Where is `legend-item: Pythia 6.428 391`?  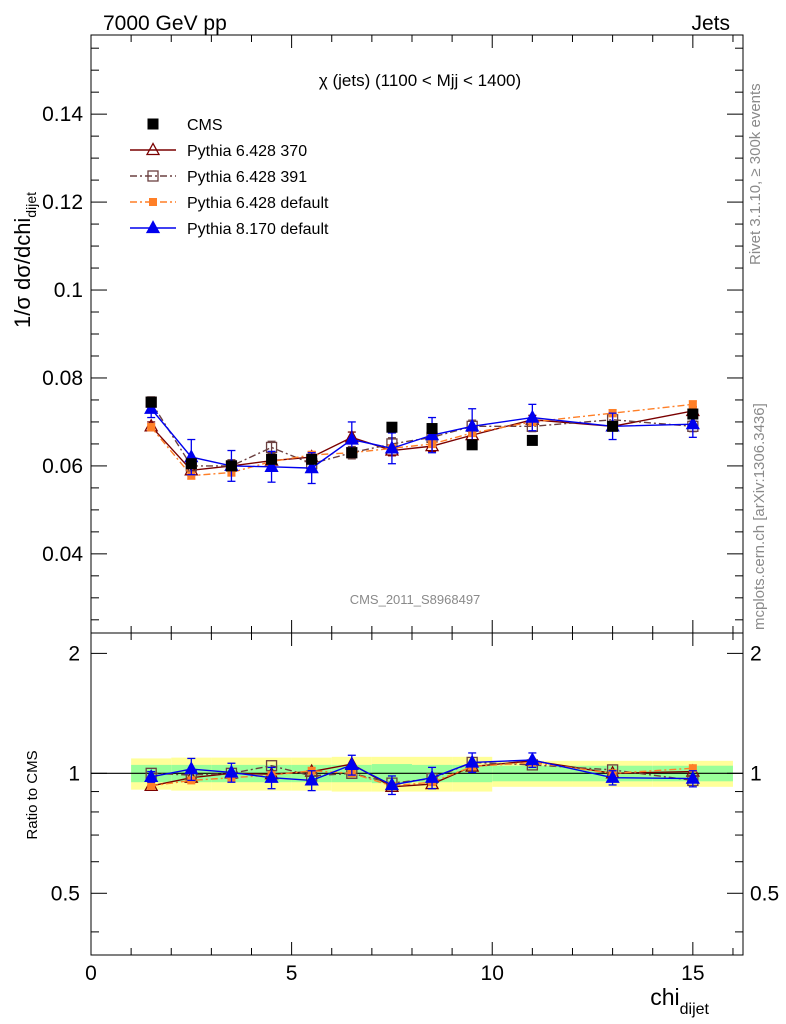
legend-item: Pythia 6.428 391 is located at coordinates (218, 177).